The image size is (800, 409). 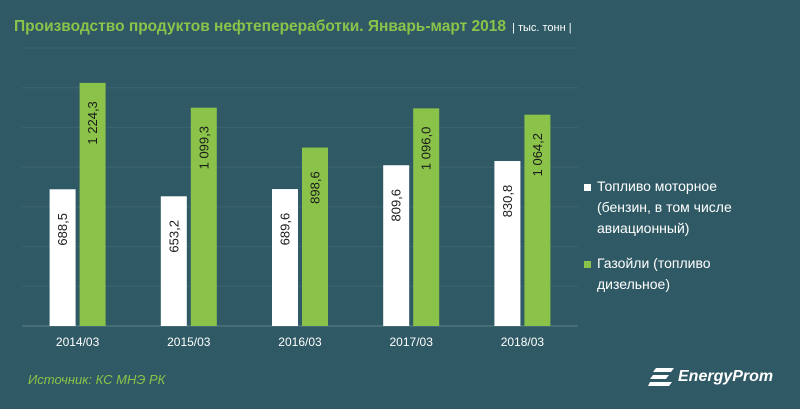 I want to click on legend-label-line: дизельное), so click(x=634, y=284).